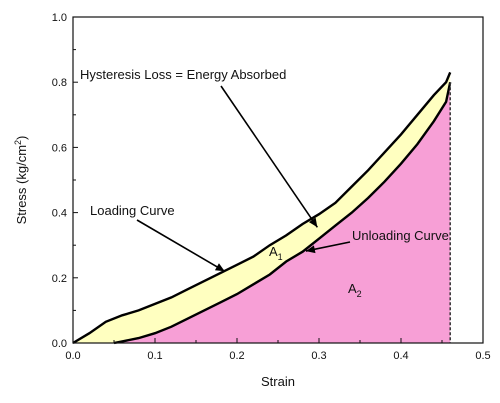 This screenshot has height=403, width=500. I want to click on arrow-hysteresis, so click(269, 156).